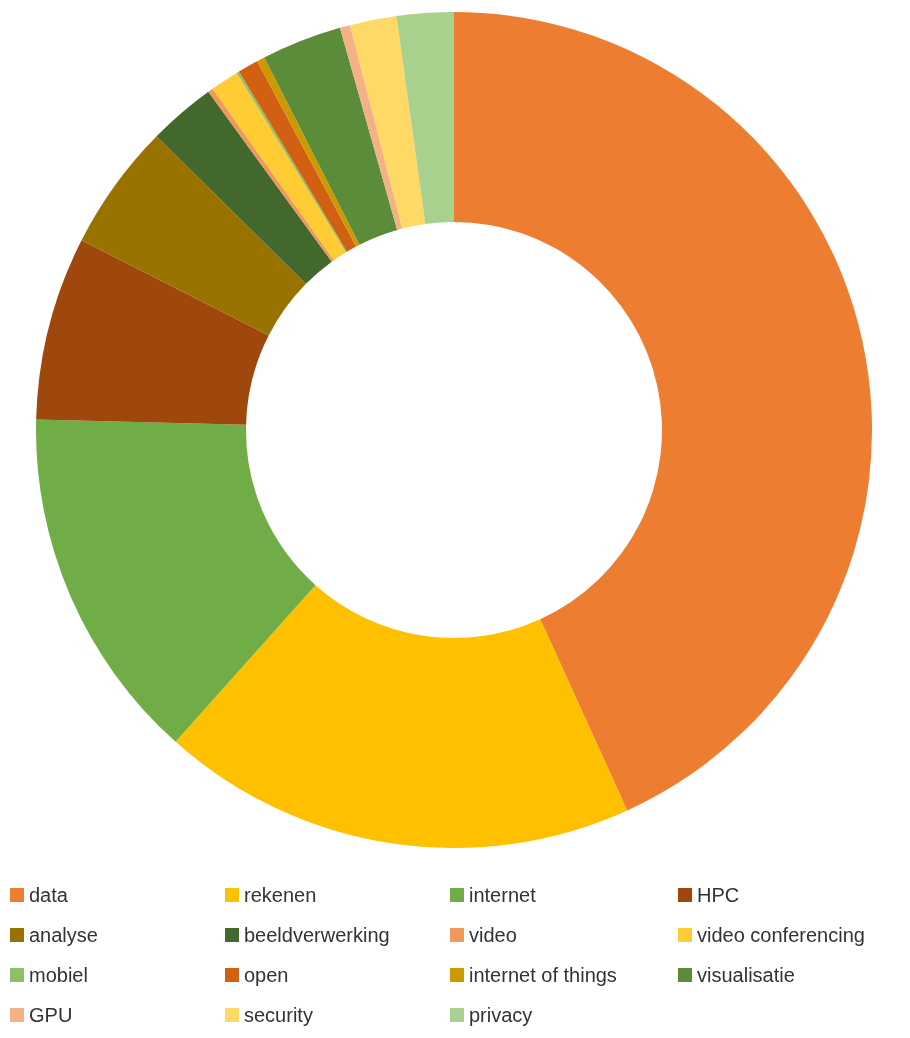 This screenshot has height=1038, width=910. I want to click on legend-label: rekenen, so click(280, 895).